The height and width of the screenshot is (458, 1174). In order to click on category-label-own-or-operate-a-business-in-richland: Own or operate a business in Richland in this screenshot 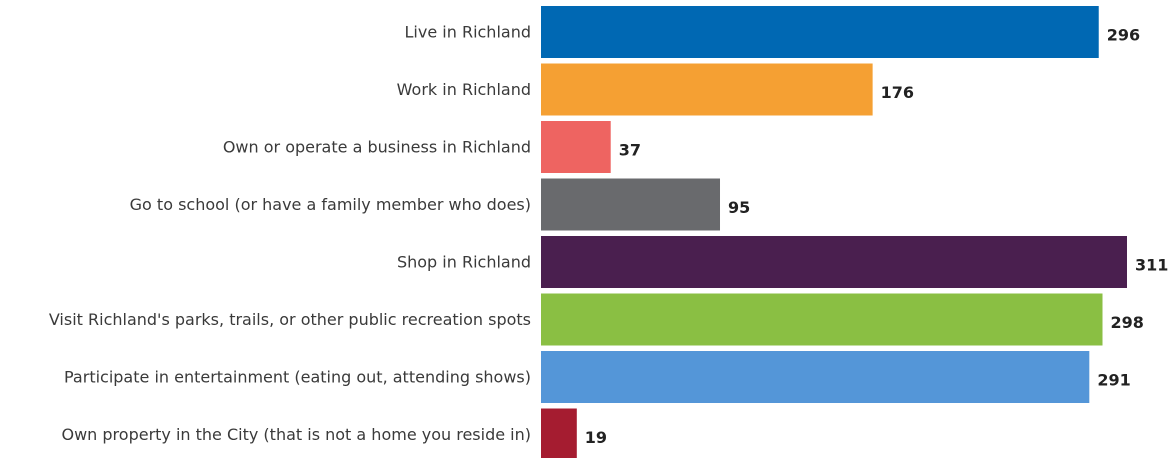, I will do `click(377, 147)`.